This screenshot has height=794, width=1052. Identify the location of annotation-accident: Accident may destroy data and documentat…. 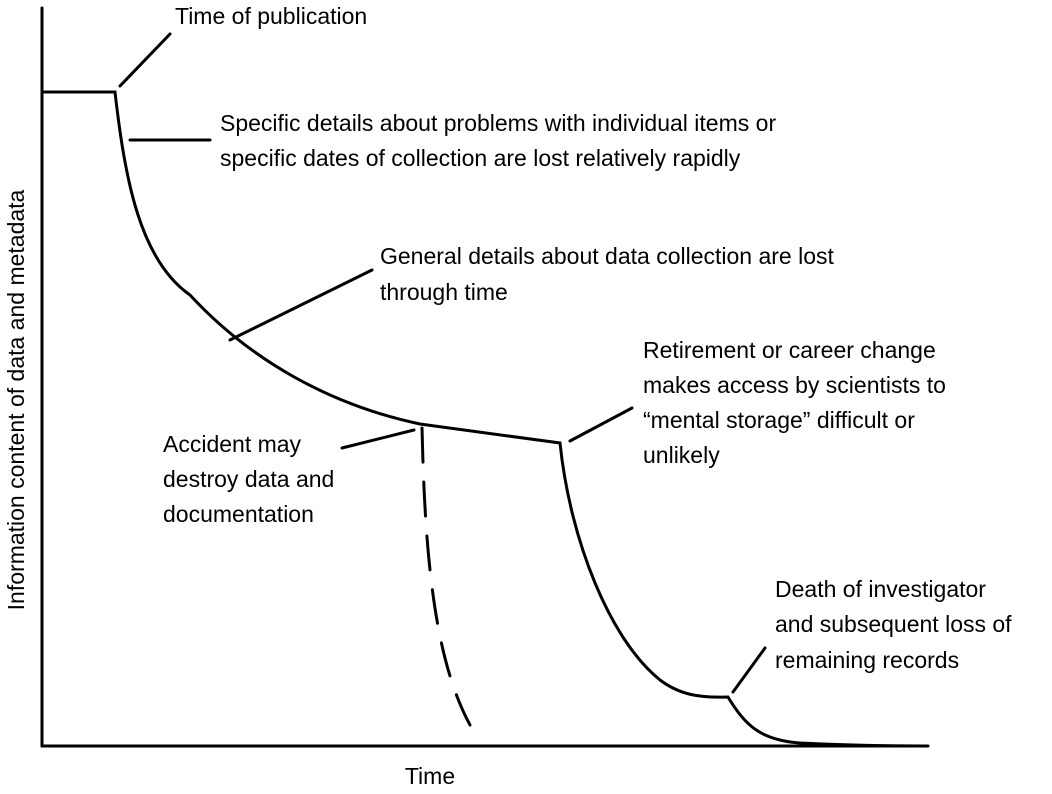
(252, 479).